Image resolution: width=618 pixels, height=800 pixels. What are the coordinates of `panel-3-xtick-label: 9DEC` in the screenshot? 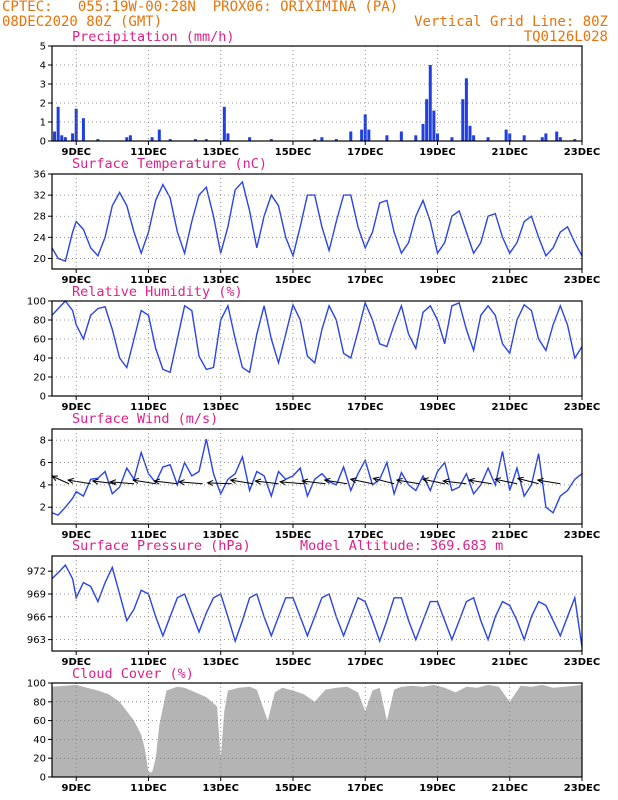 It's located at (75, 407).